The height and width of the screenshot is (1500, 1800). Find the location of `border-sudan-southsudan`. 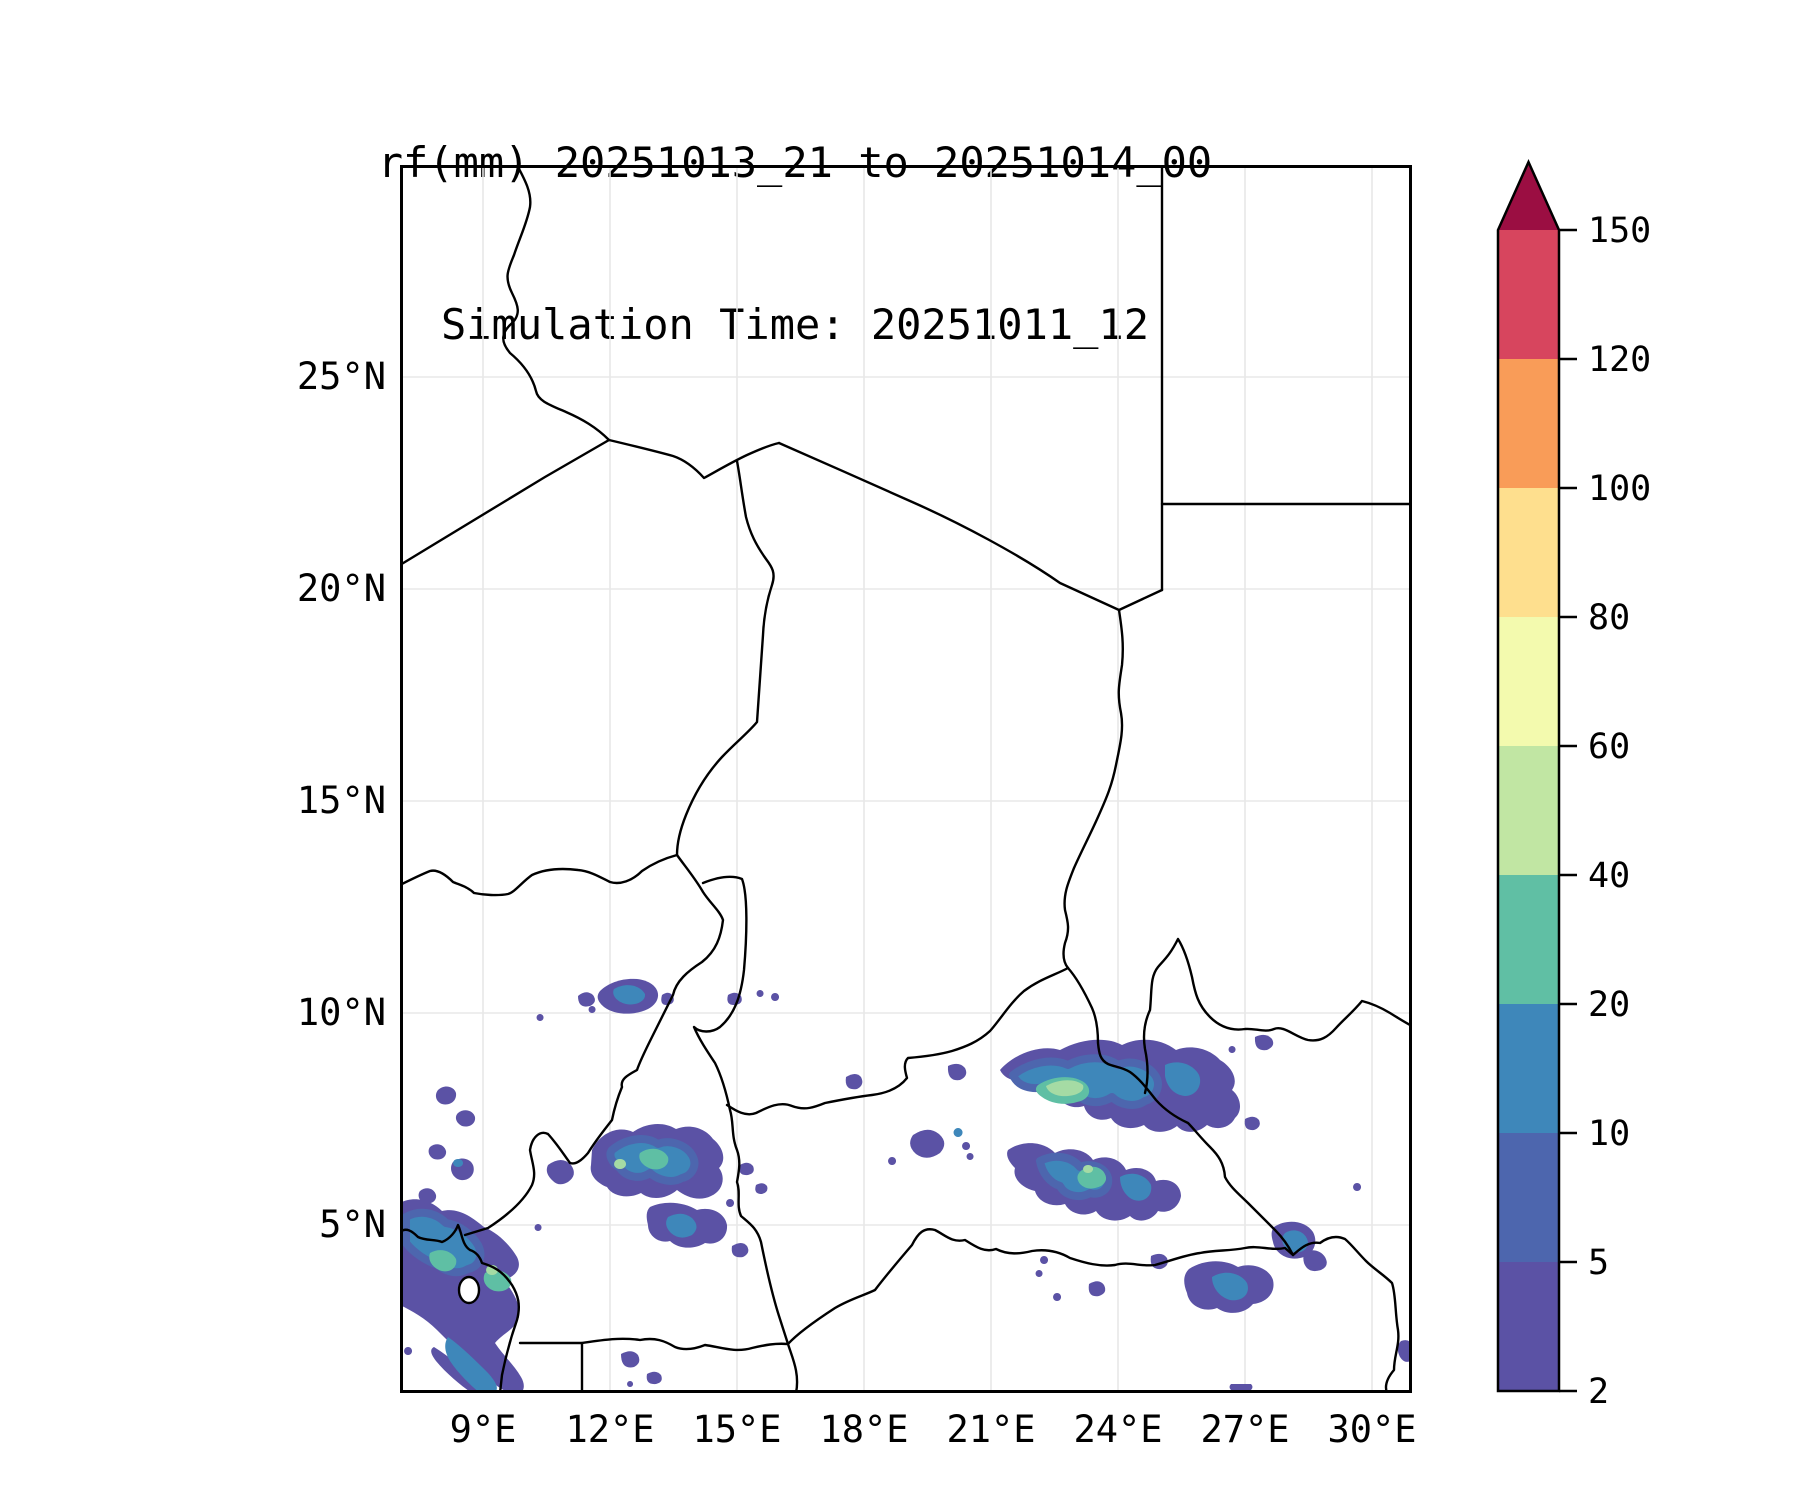

border-sudan-southsudan is located at coordinates (1277, 1016).